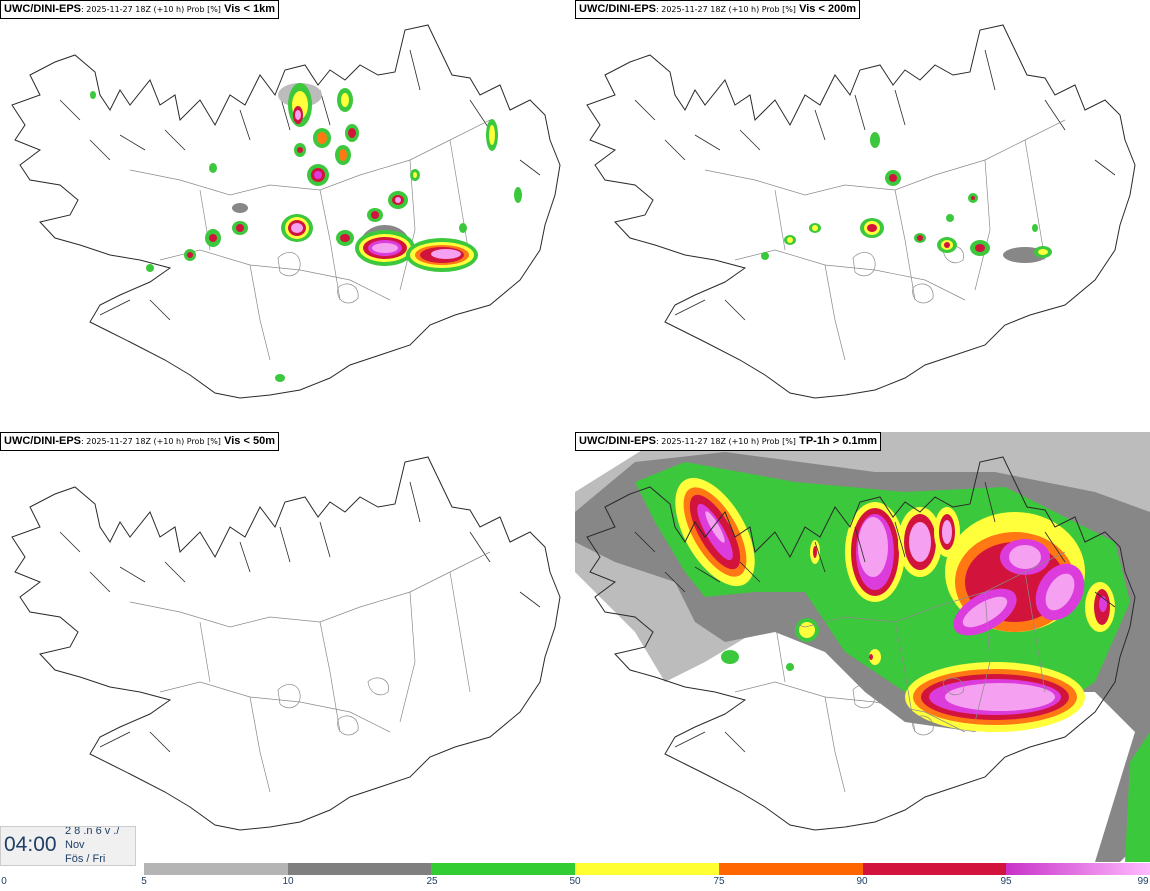 The height and width of the screenshot is (891, 1150). I want to click on legend-tick-label: 50, so click(575, 881).